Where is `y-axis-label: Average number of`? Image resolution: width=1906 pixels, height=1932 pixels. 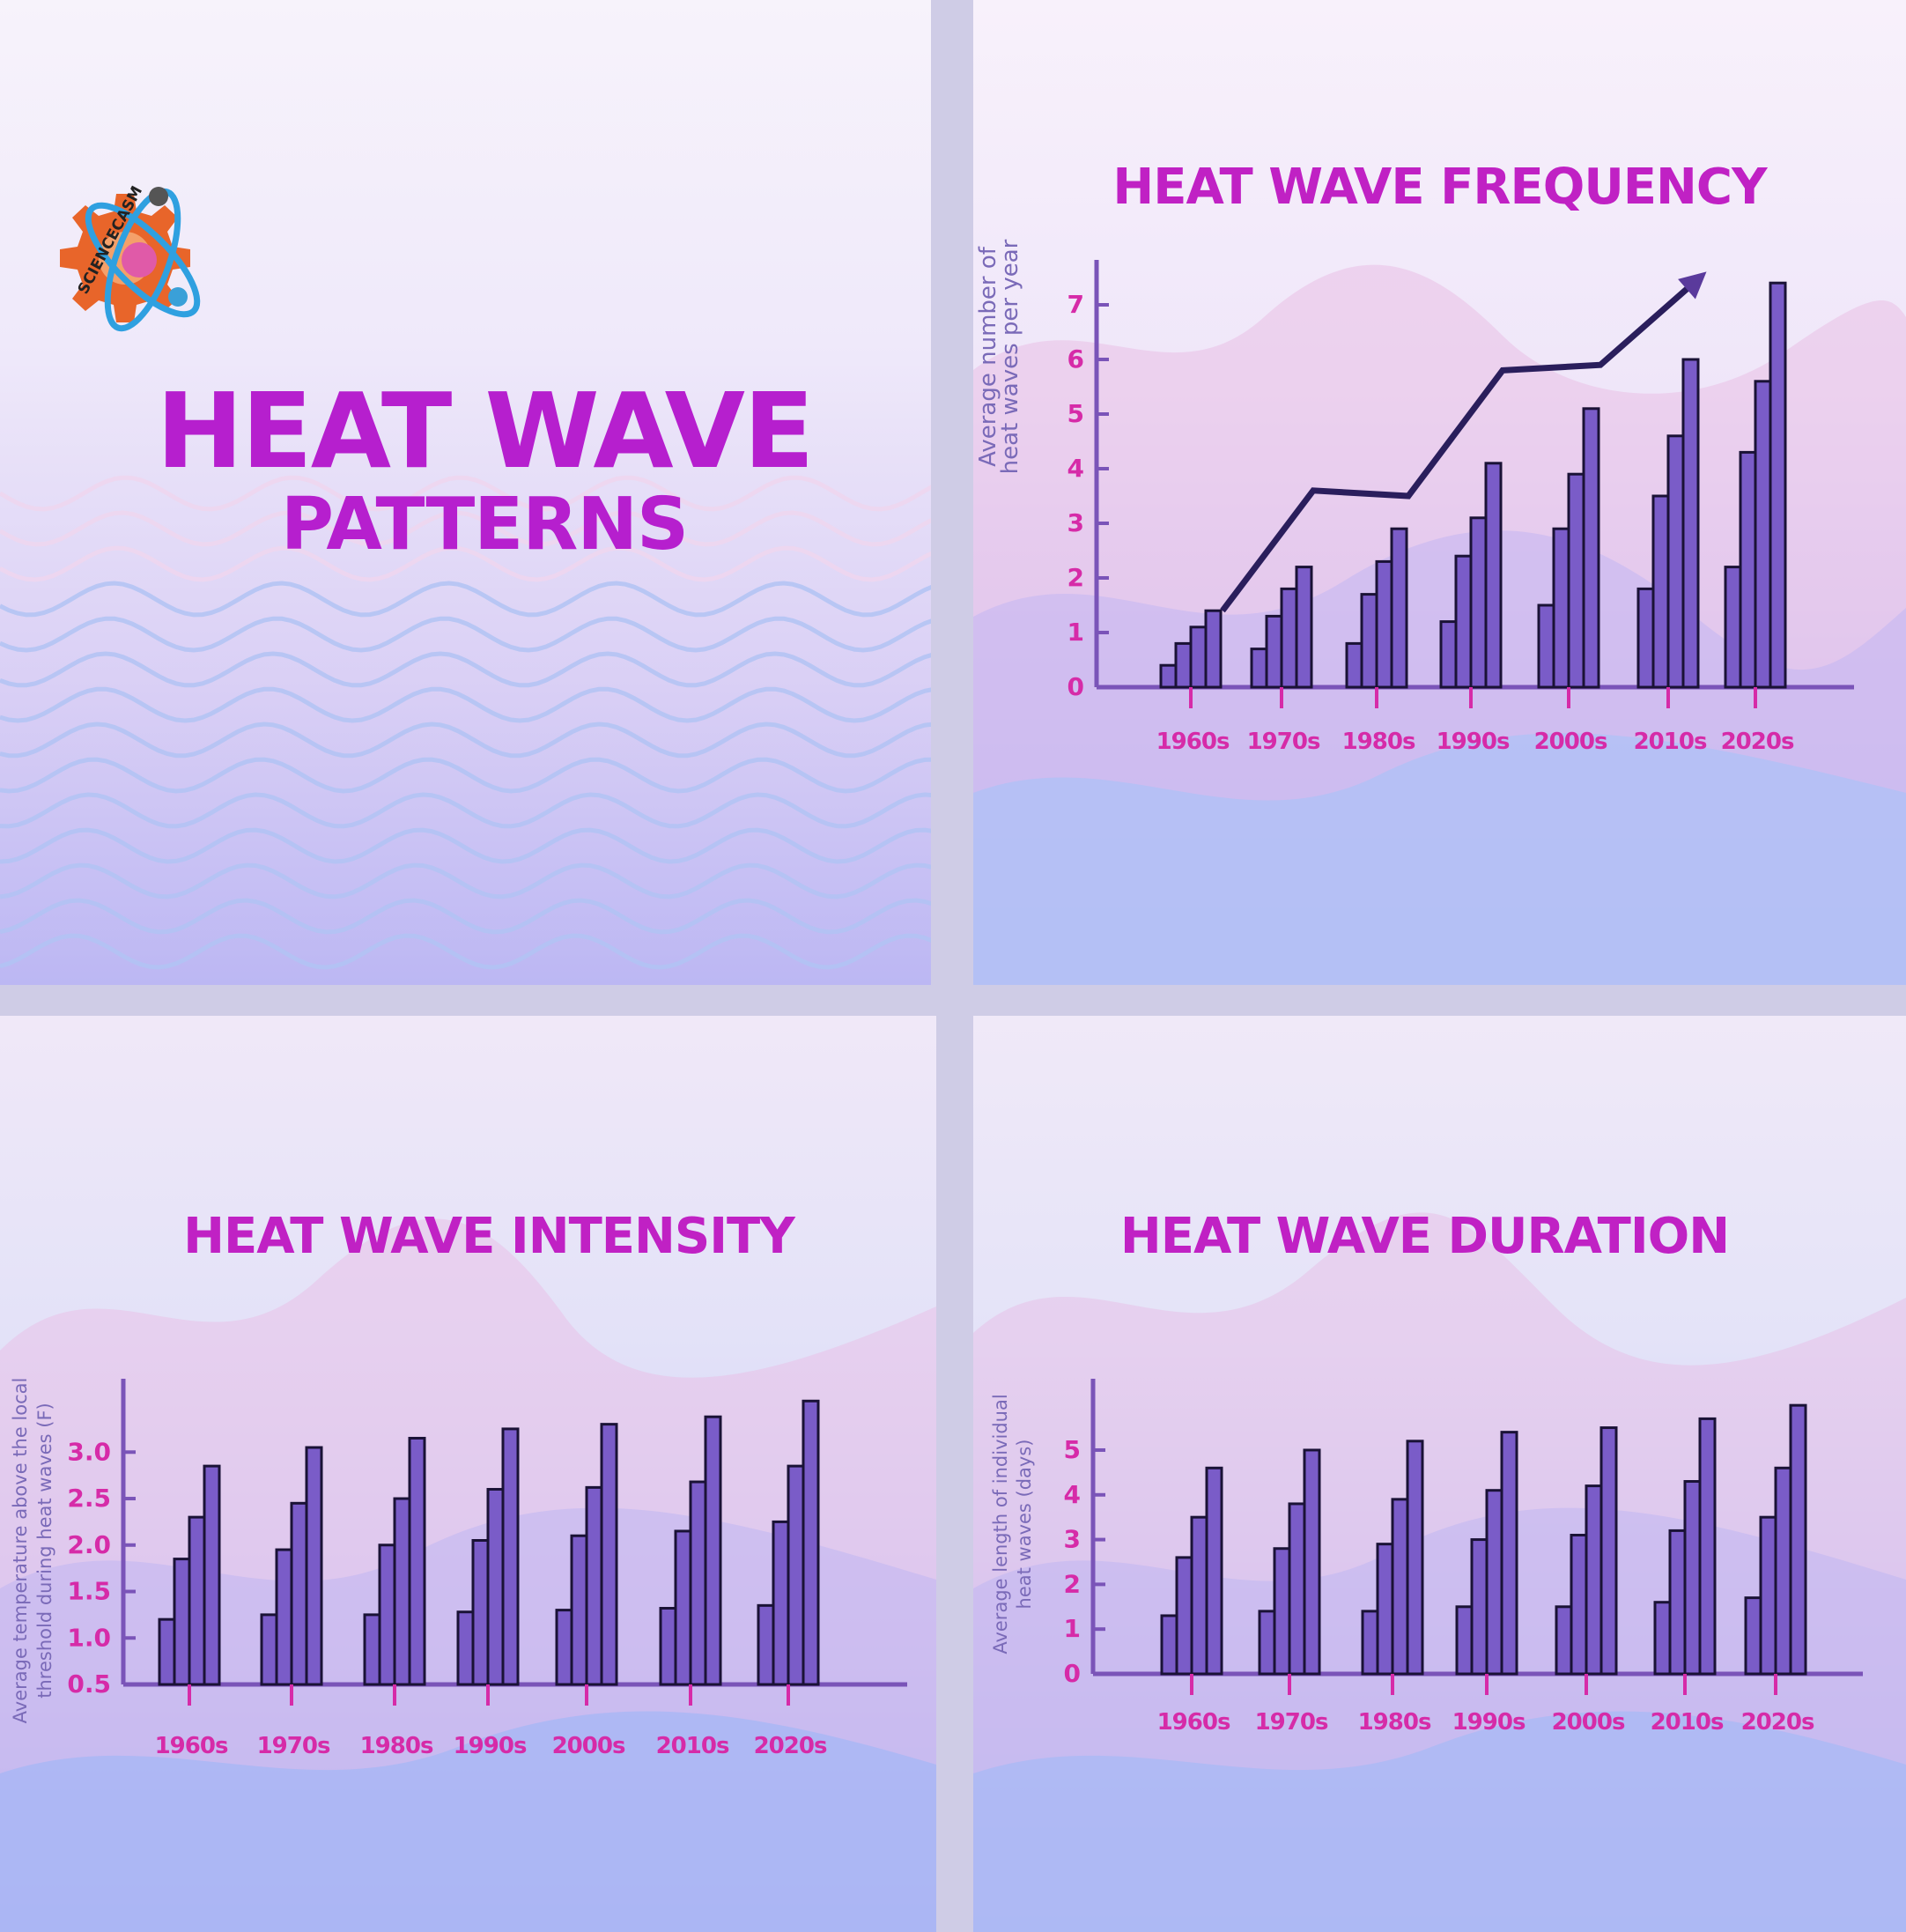
y-axis-label: Average number of is located at coordinates (988, 357).